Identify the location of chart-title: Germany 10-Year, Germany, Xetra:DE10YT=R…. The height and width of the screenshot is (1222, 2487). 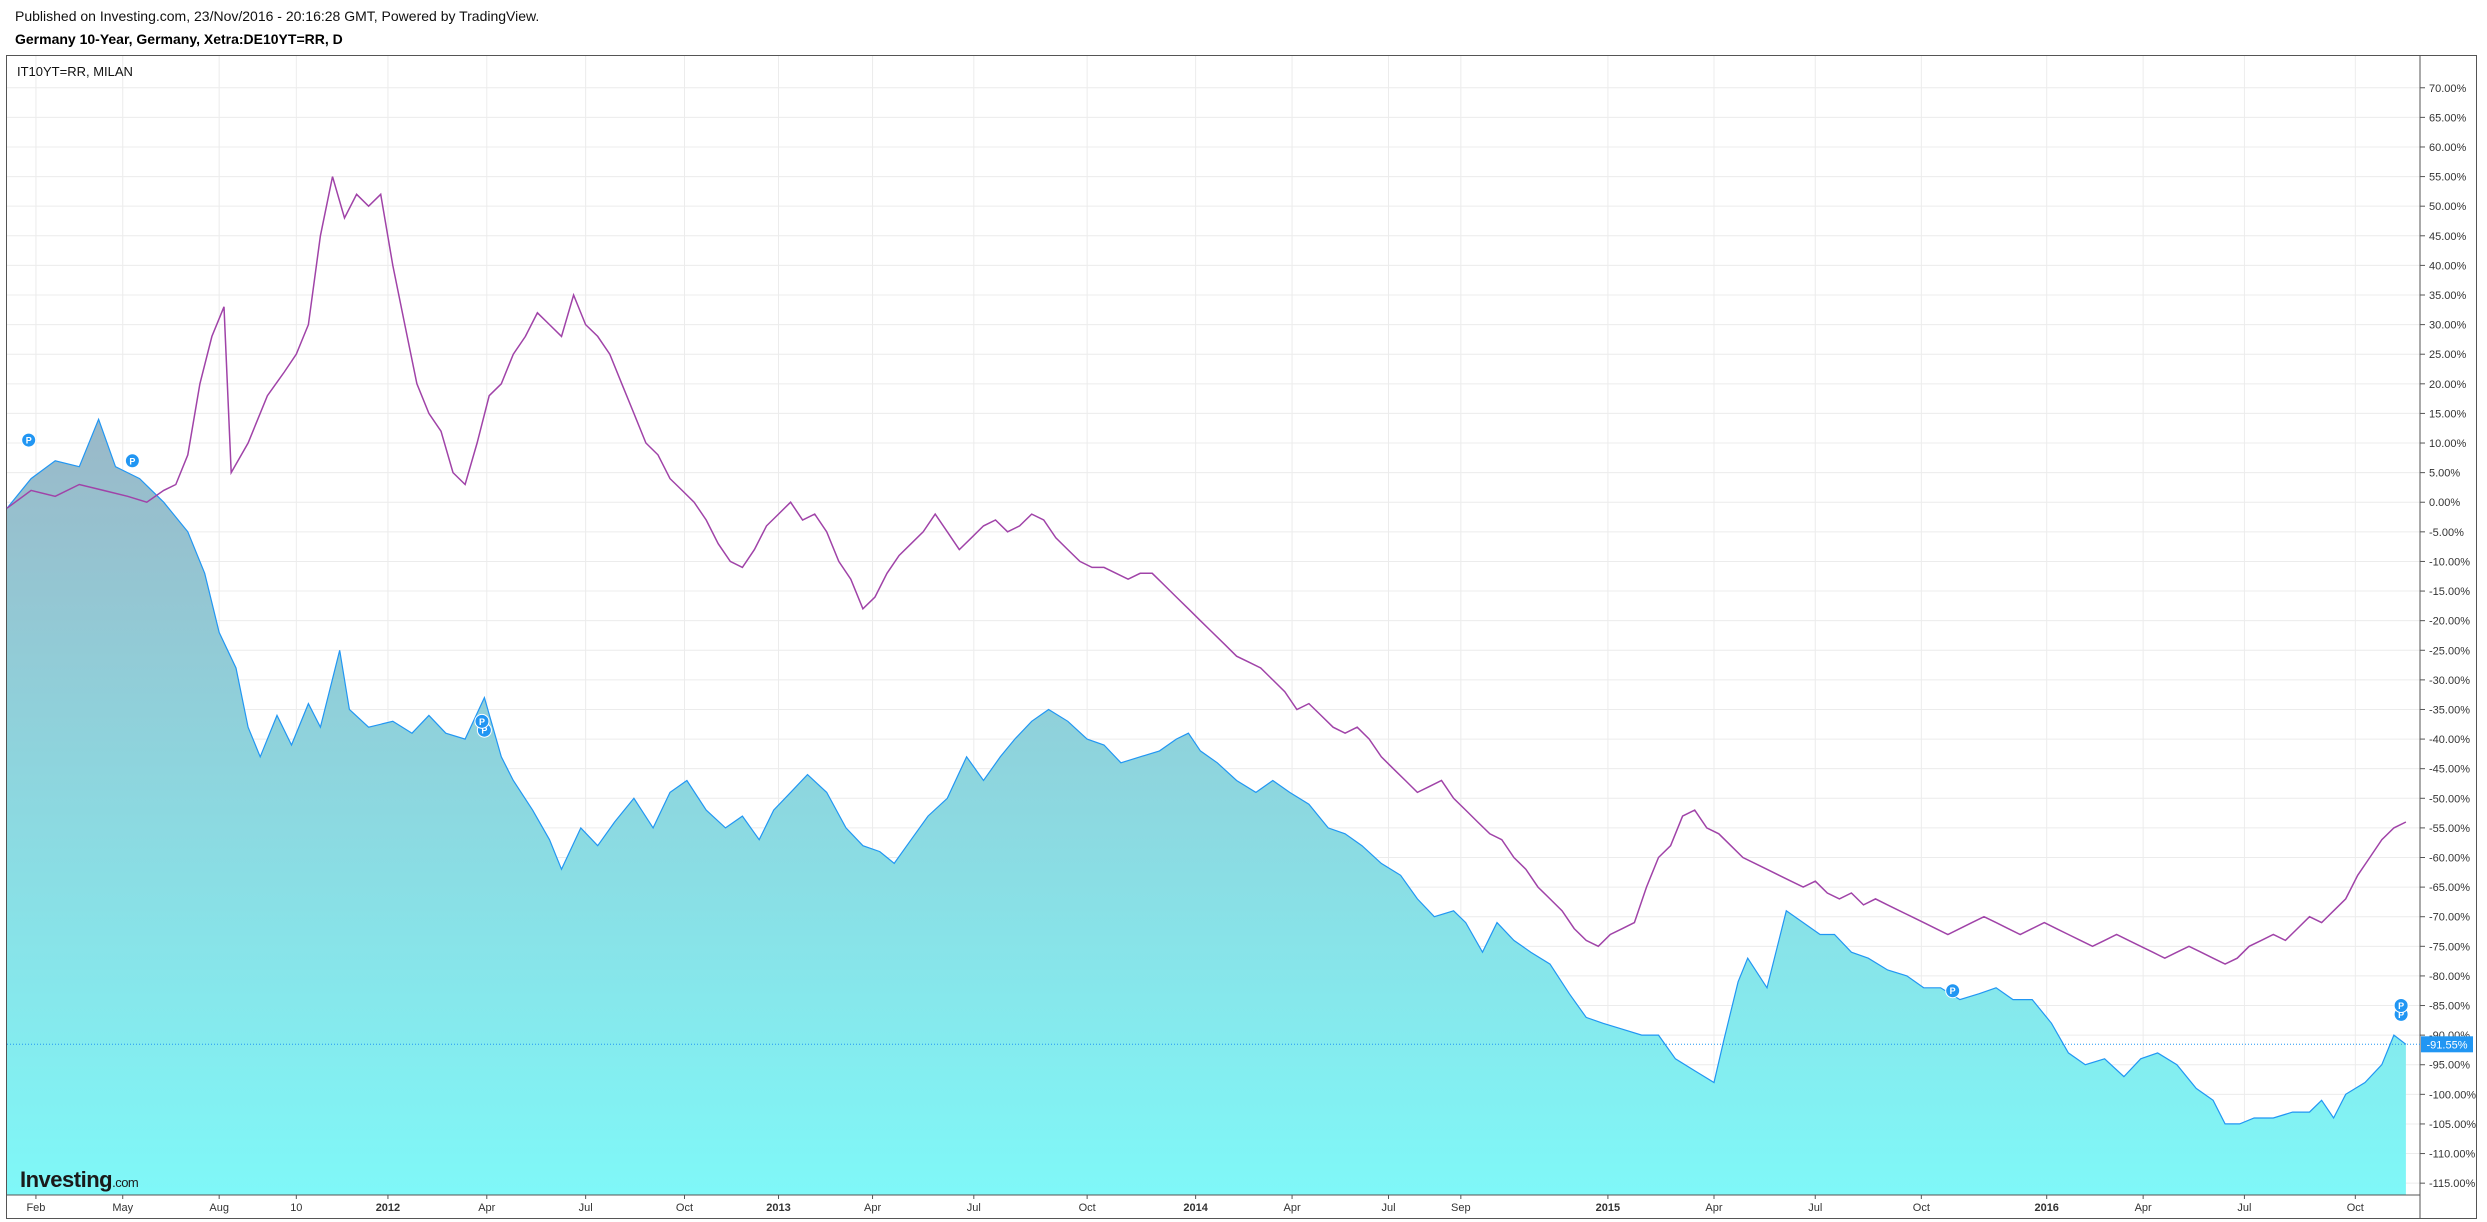
(179, 39).